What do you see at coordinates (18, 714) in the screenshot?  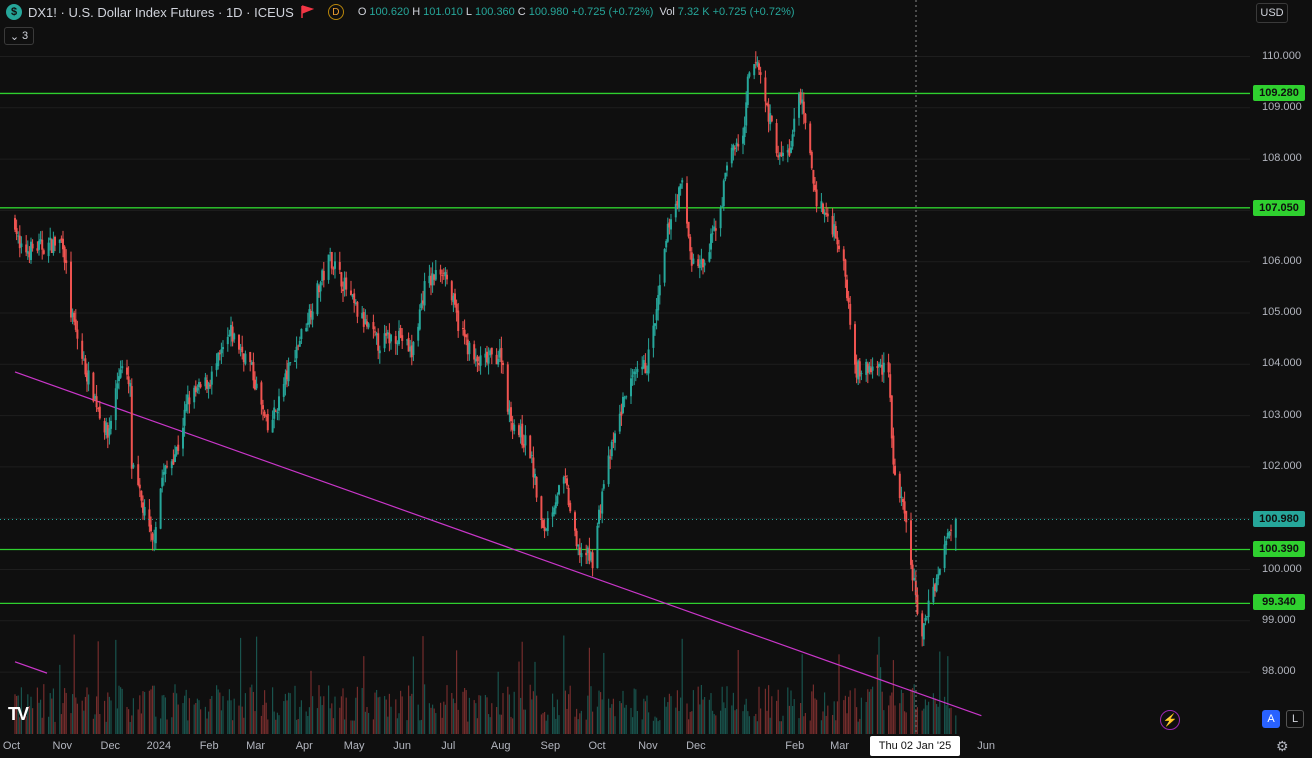 I see `tradingview-logo: TV` at bounding box center [18, 714].